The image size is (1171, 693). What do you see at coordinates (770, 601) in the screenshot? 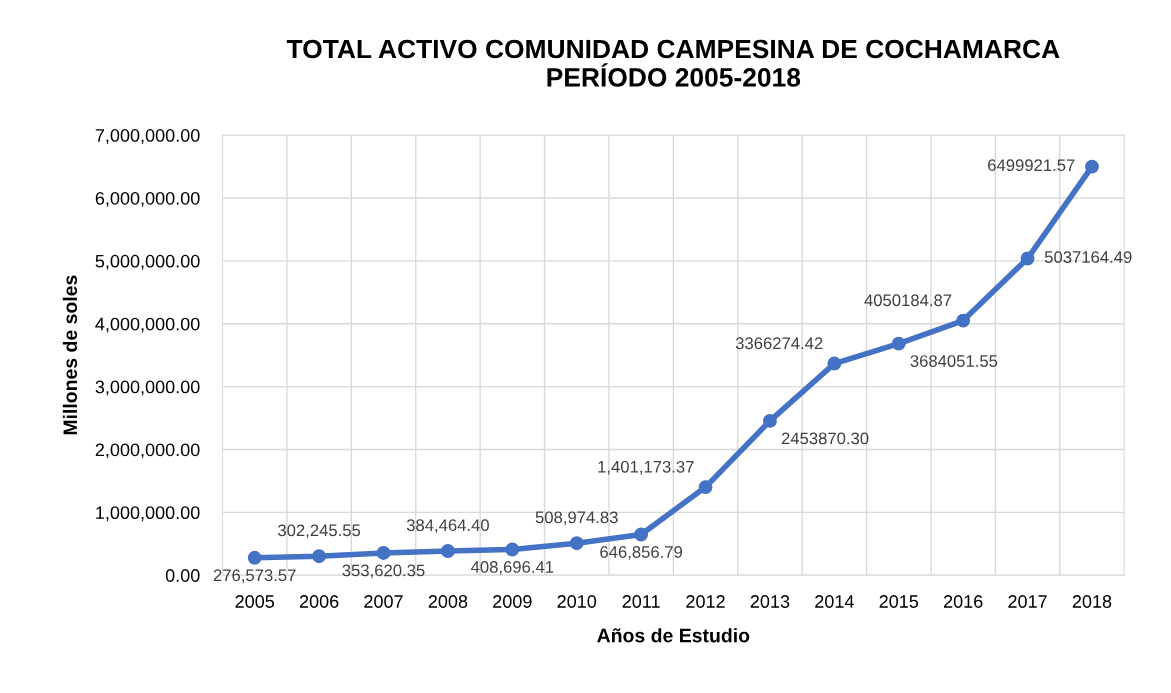
I see `x-tick-label: 2013` at bounding box center [770, 601].